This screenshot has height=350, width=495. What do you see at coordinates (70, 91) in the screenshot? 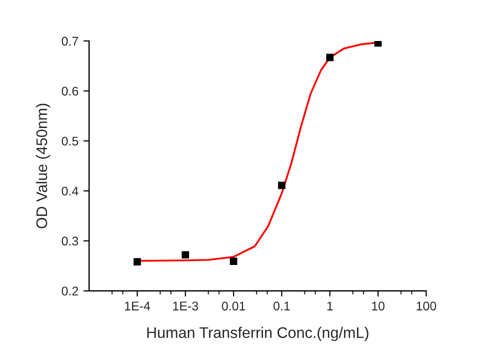
I see `y-tick-label: 0.6` at bounding box center [70, 91].